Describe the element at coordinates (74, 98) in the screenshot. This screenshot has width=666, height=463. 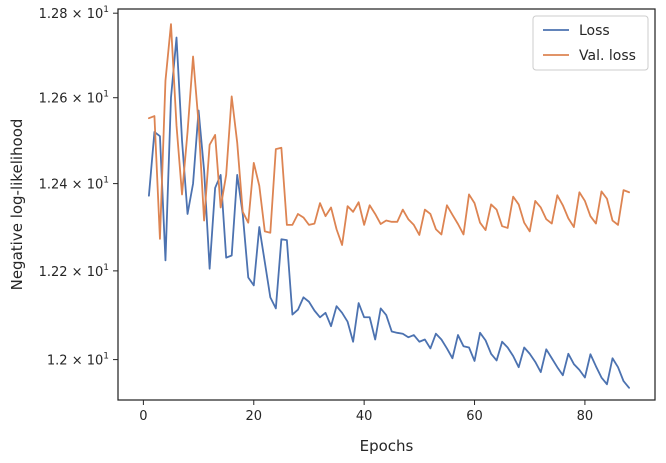
I see `y-tick-label: 1.26 × 10¹` at that location.